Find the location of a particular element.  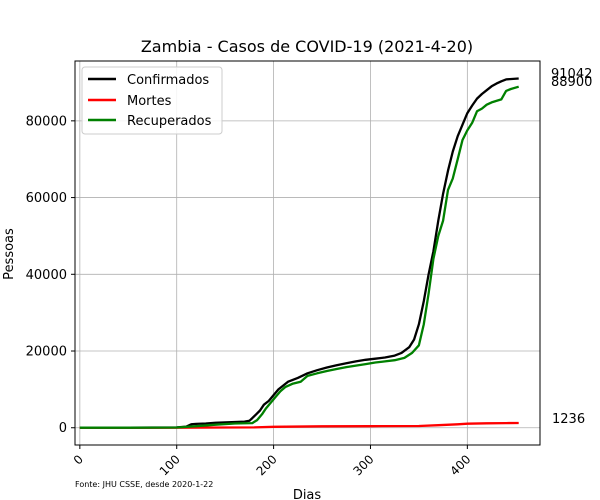

x-tick-label: 400 is located at coordinates (460, 465).